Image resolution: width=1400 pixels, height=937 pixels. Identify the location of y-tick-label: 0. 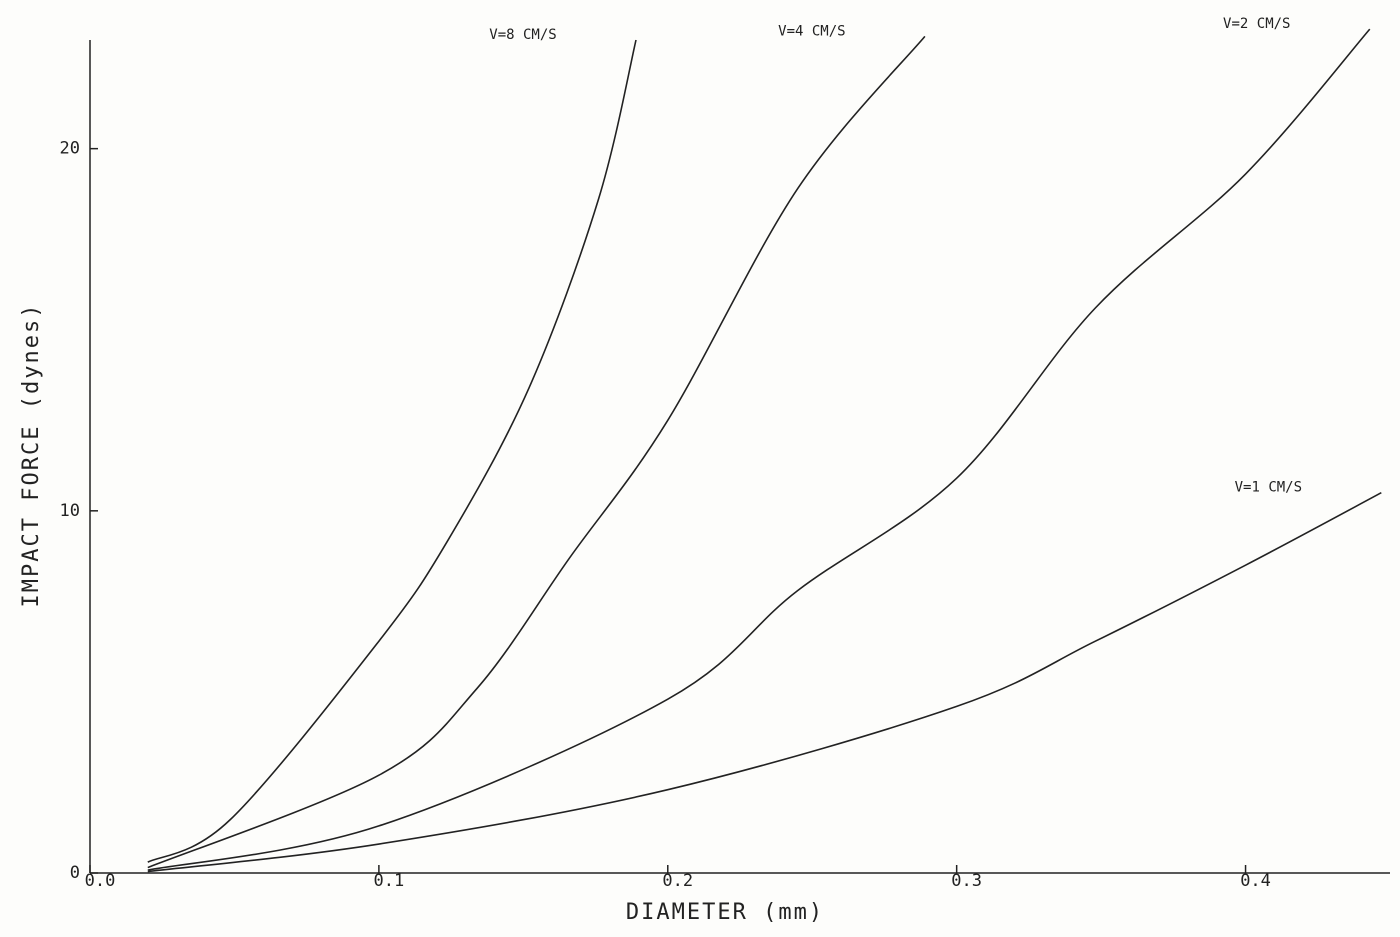
(75, 873).